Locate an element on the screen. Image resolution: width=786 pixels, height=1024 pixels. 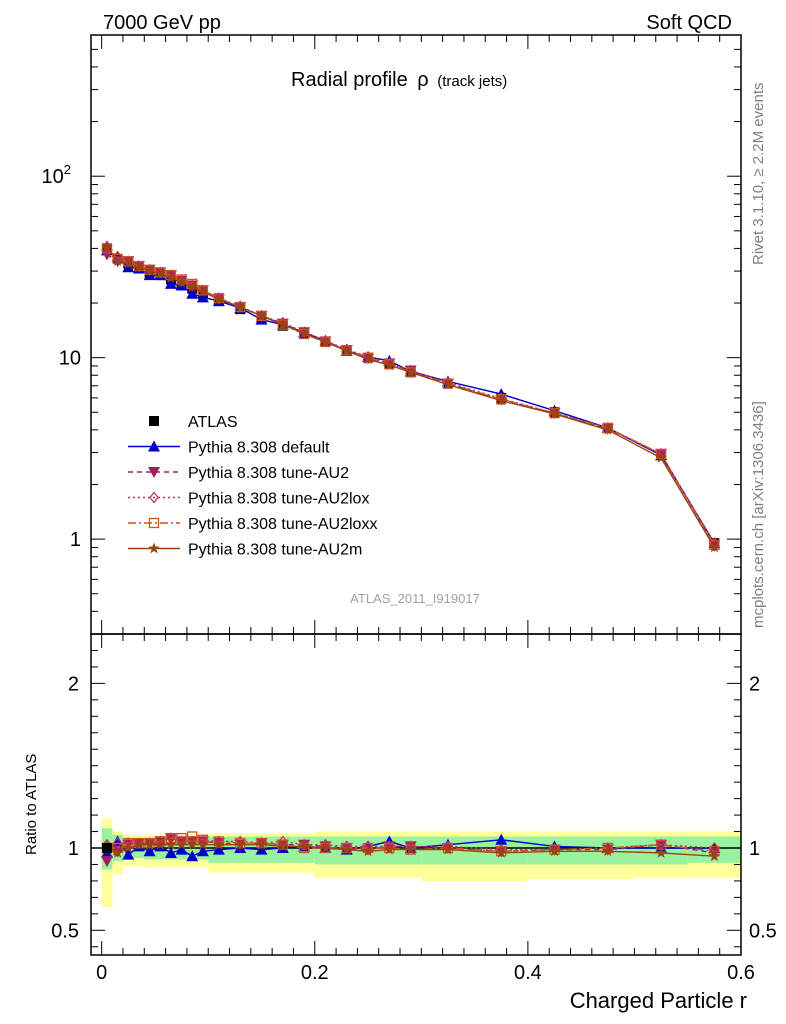
ratio-xtick-label: 0 is located at coordinates (101, 973).